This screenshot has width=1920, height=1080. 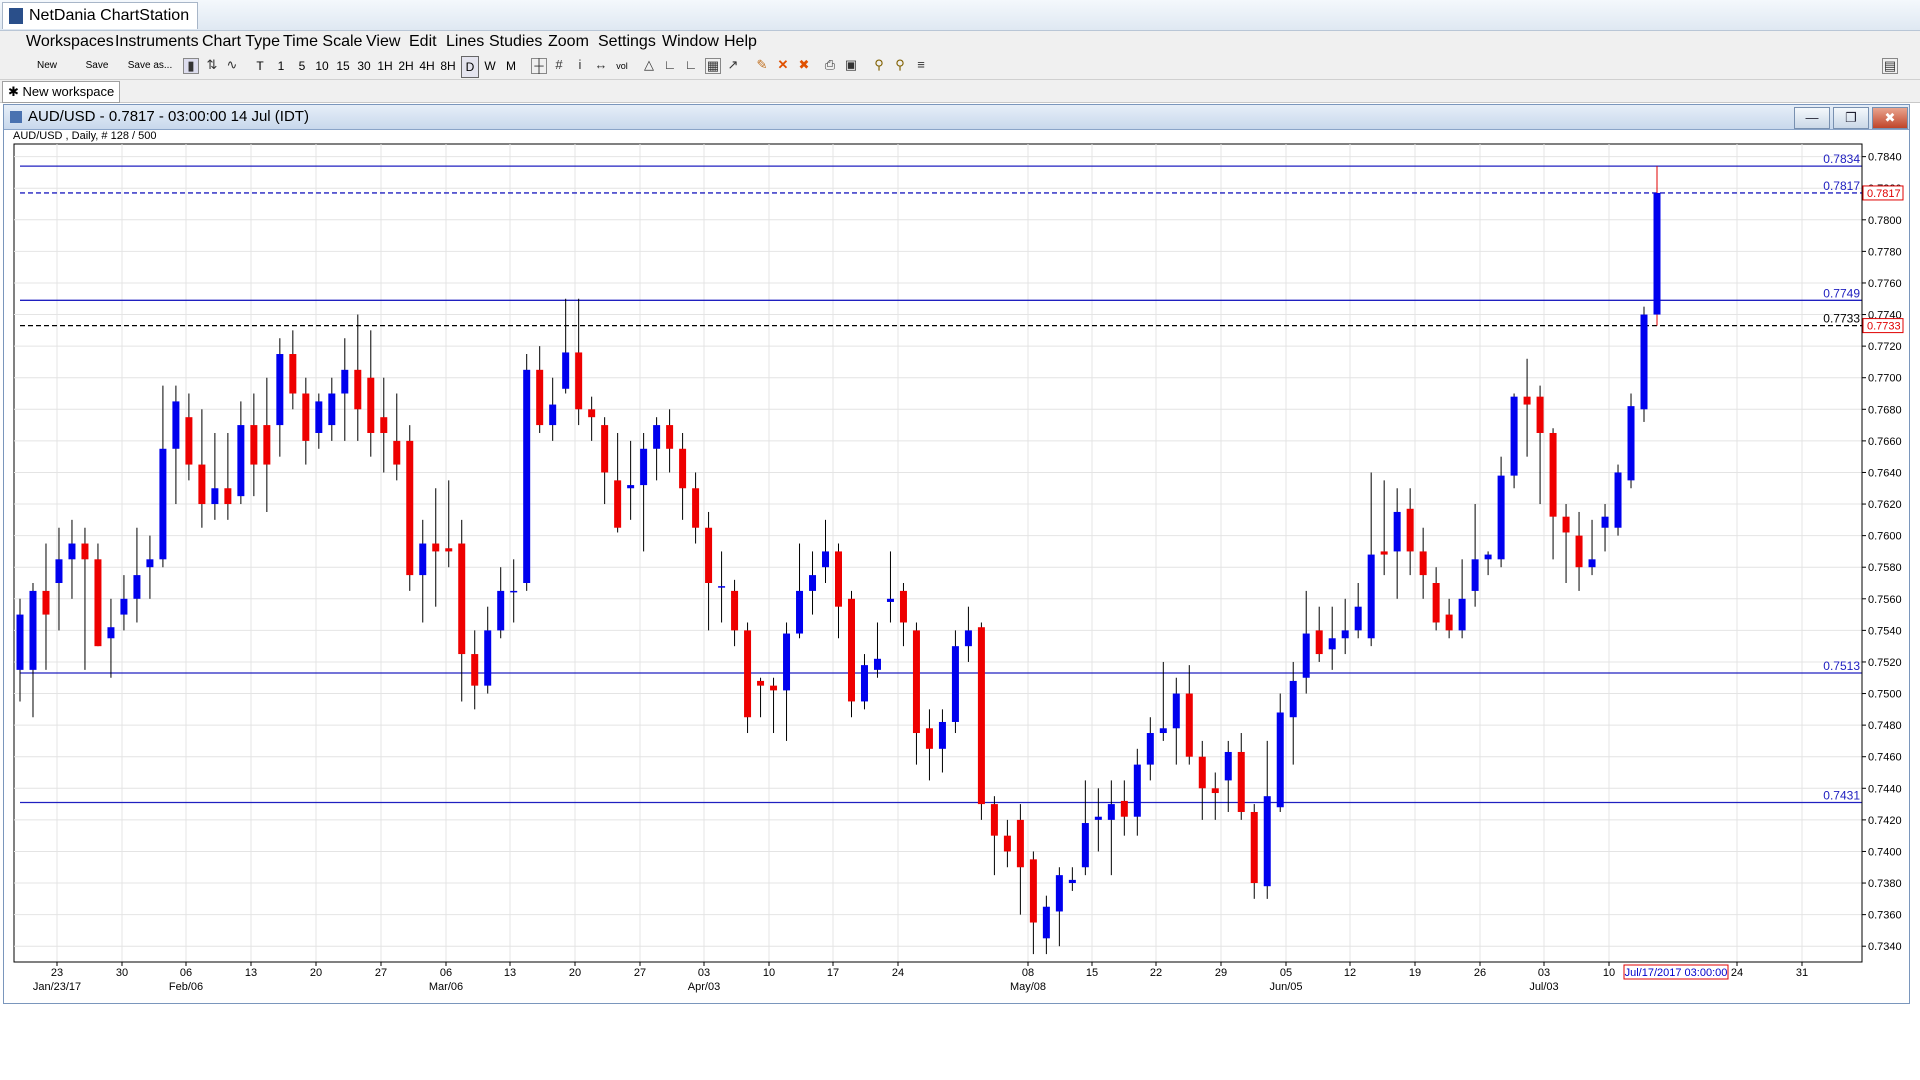 I want to click on zoom-in-icon: ⚲, so click(x=879, y=64).